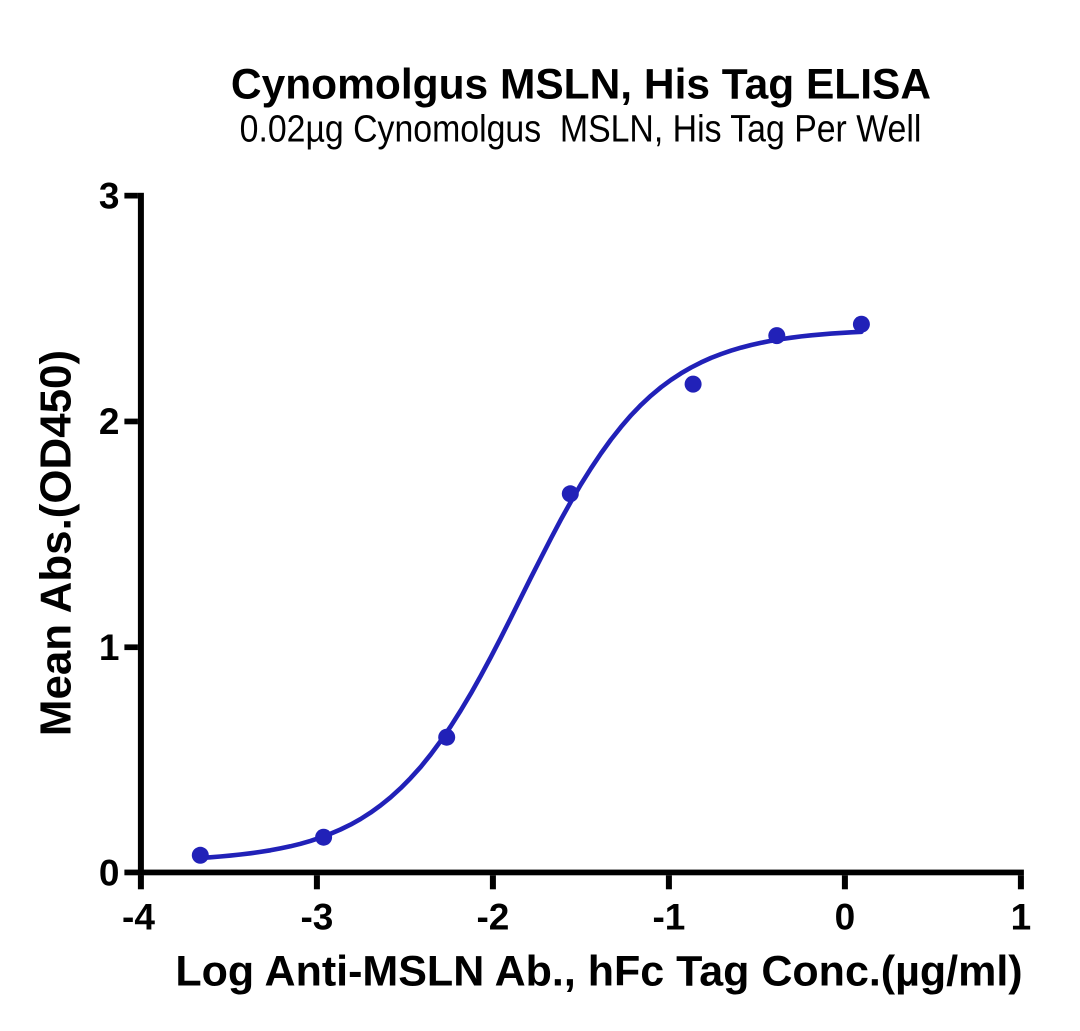 The height and width of the screenshot is (1031, 1080). Describe the element at coordinates (138, 917) in the screenshot. I see `svg-text: -4` at that location.